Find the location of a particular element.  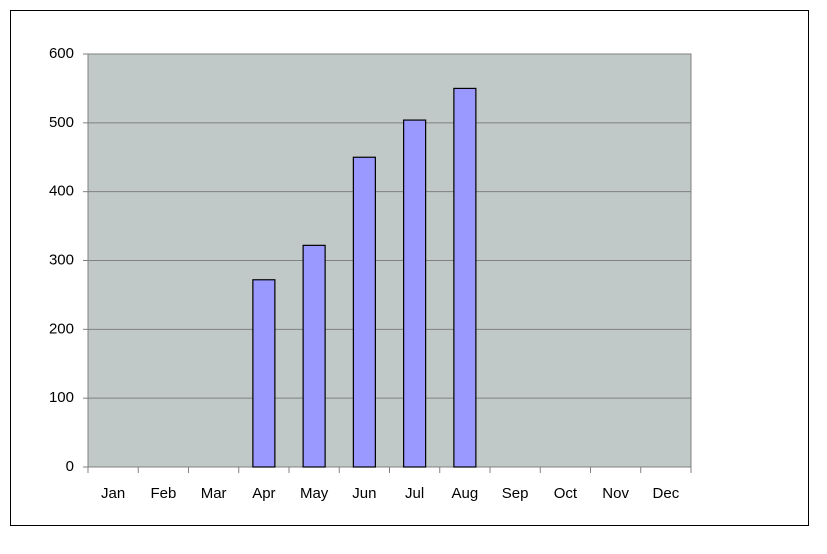

x-tick-label: Feb is located at coordinates (163, 493).